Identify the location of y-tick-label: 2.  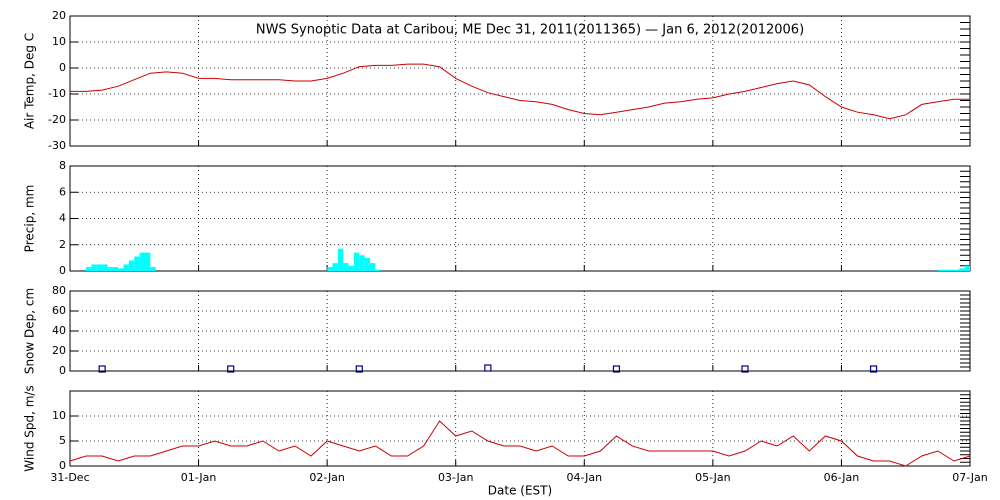
(62, 244).